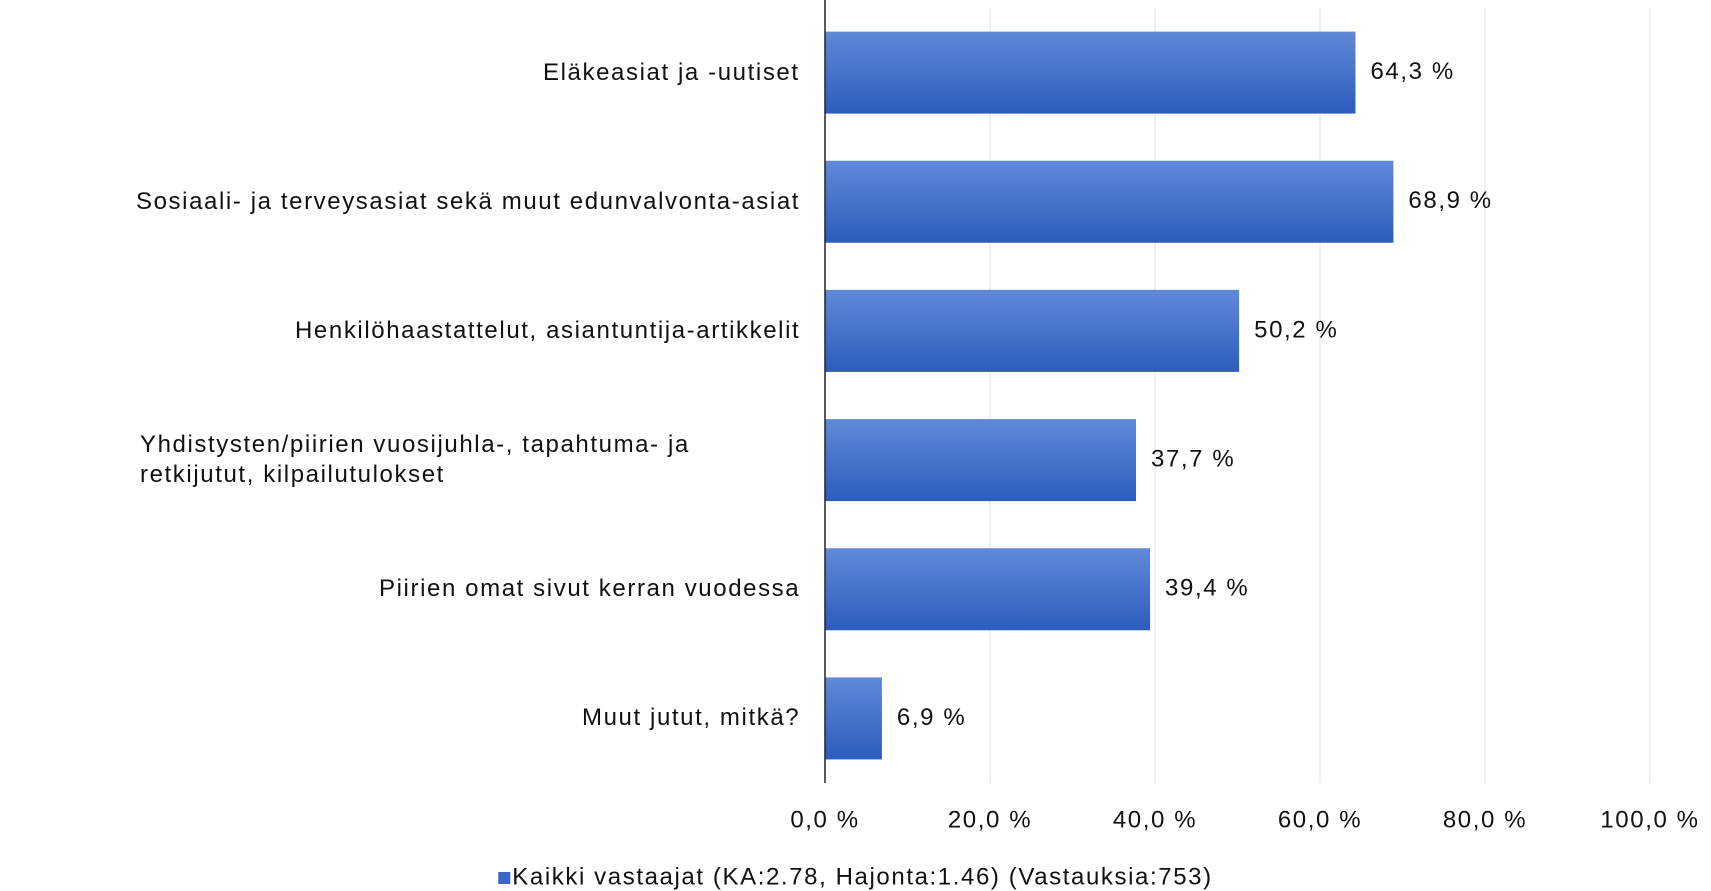 The width and height of the screenshot is (1711, 891). Describe the element at coordinates (590, 589) in the screenshot. I see `category-label: Piirien omat sivut kerran vuodessa` at that location.